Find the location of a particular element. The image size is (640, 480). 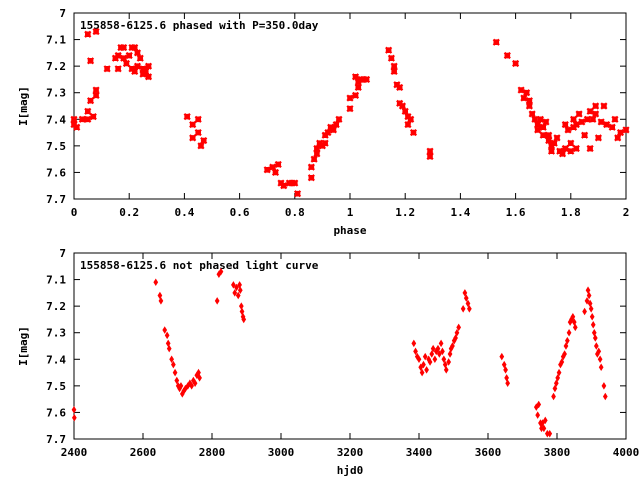

x-tick-label: 3800 is located at coordinates (557, 452).